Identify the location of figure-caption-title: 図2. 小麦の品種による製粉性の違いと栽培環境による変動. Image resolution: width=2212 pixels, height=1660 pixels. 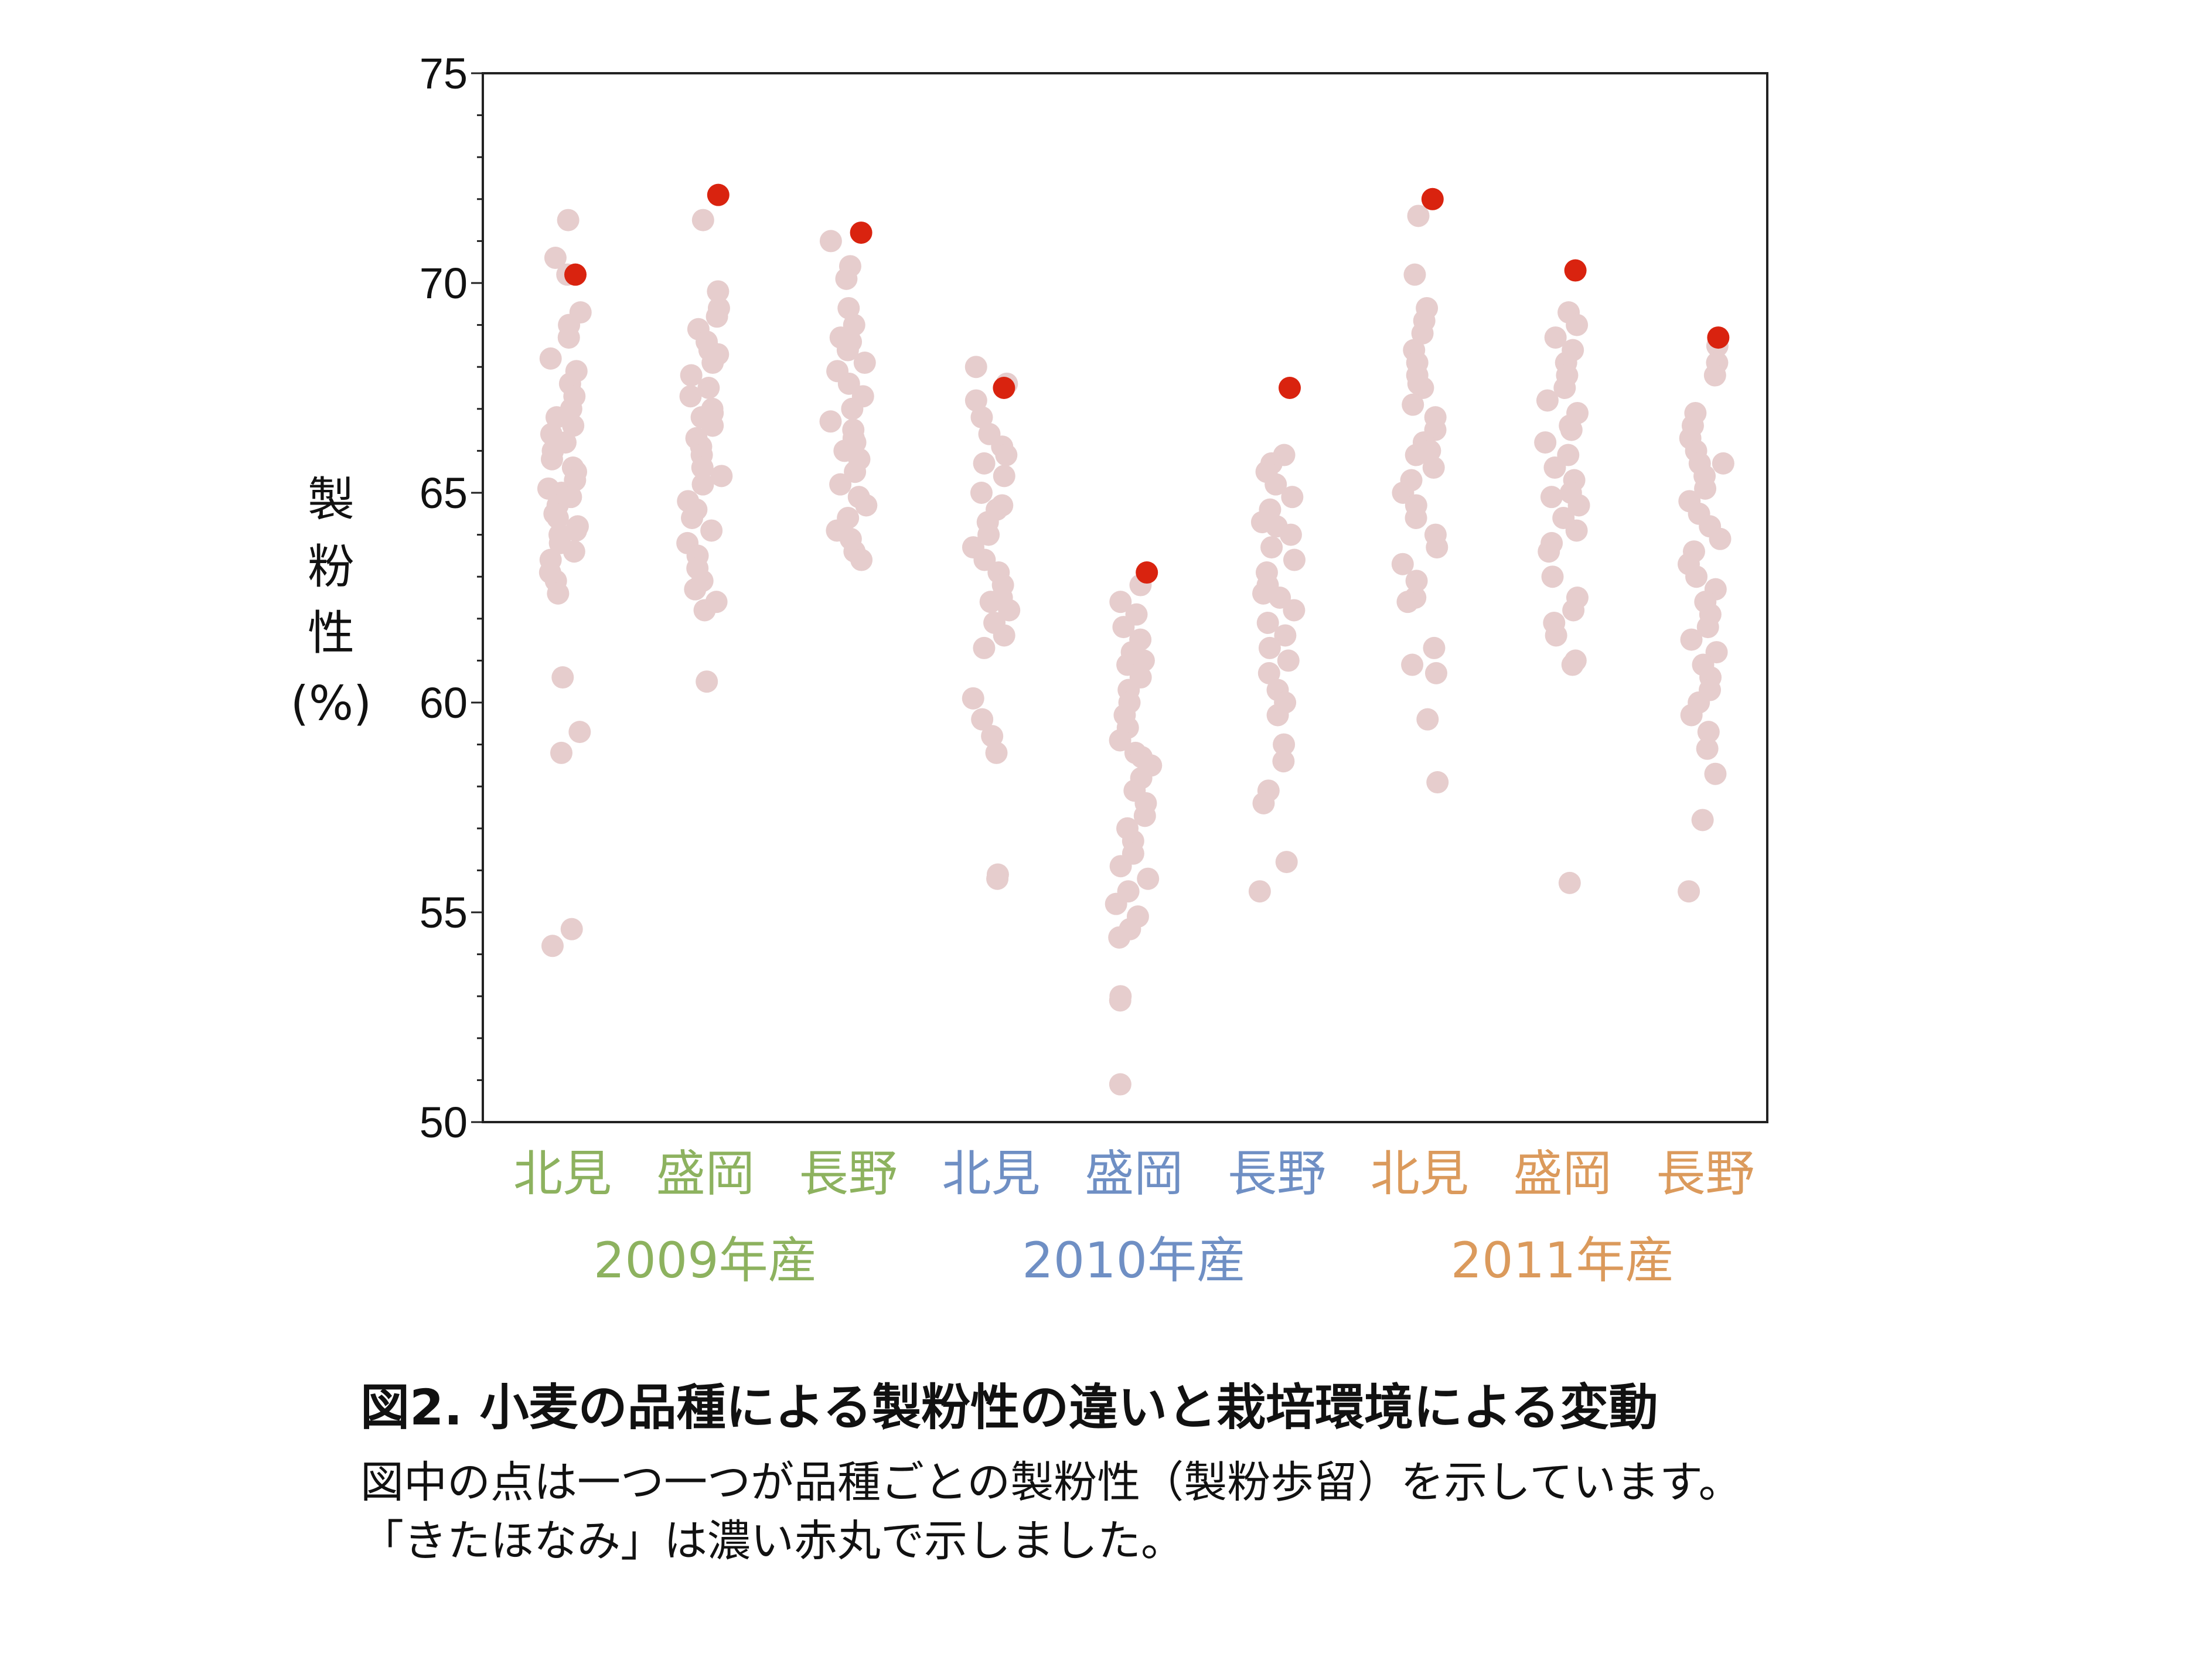
(1009, 1407).